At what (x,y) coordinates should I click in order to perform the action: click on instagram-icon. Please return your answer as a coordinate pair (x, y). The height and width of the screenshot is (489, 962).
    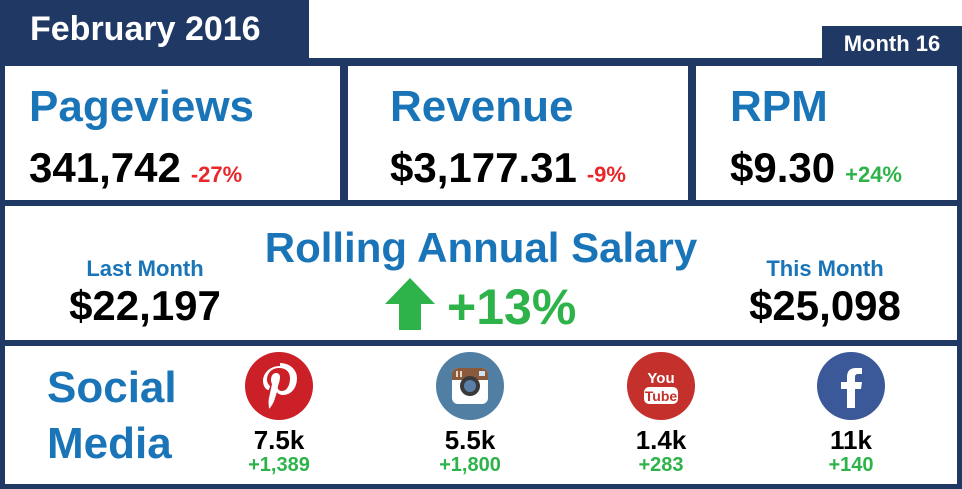
    Looking at the image, I should click on (470, 386).